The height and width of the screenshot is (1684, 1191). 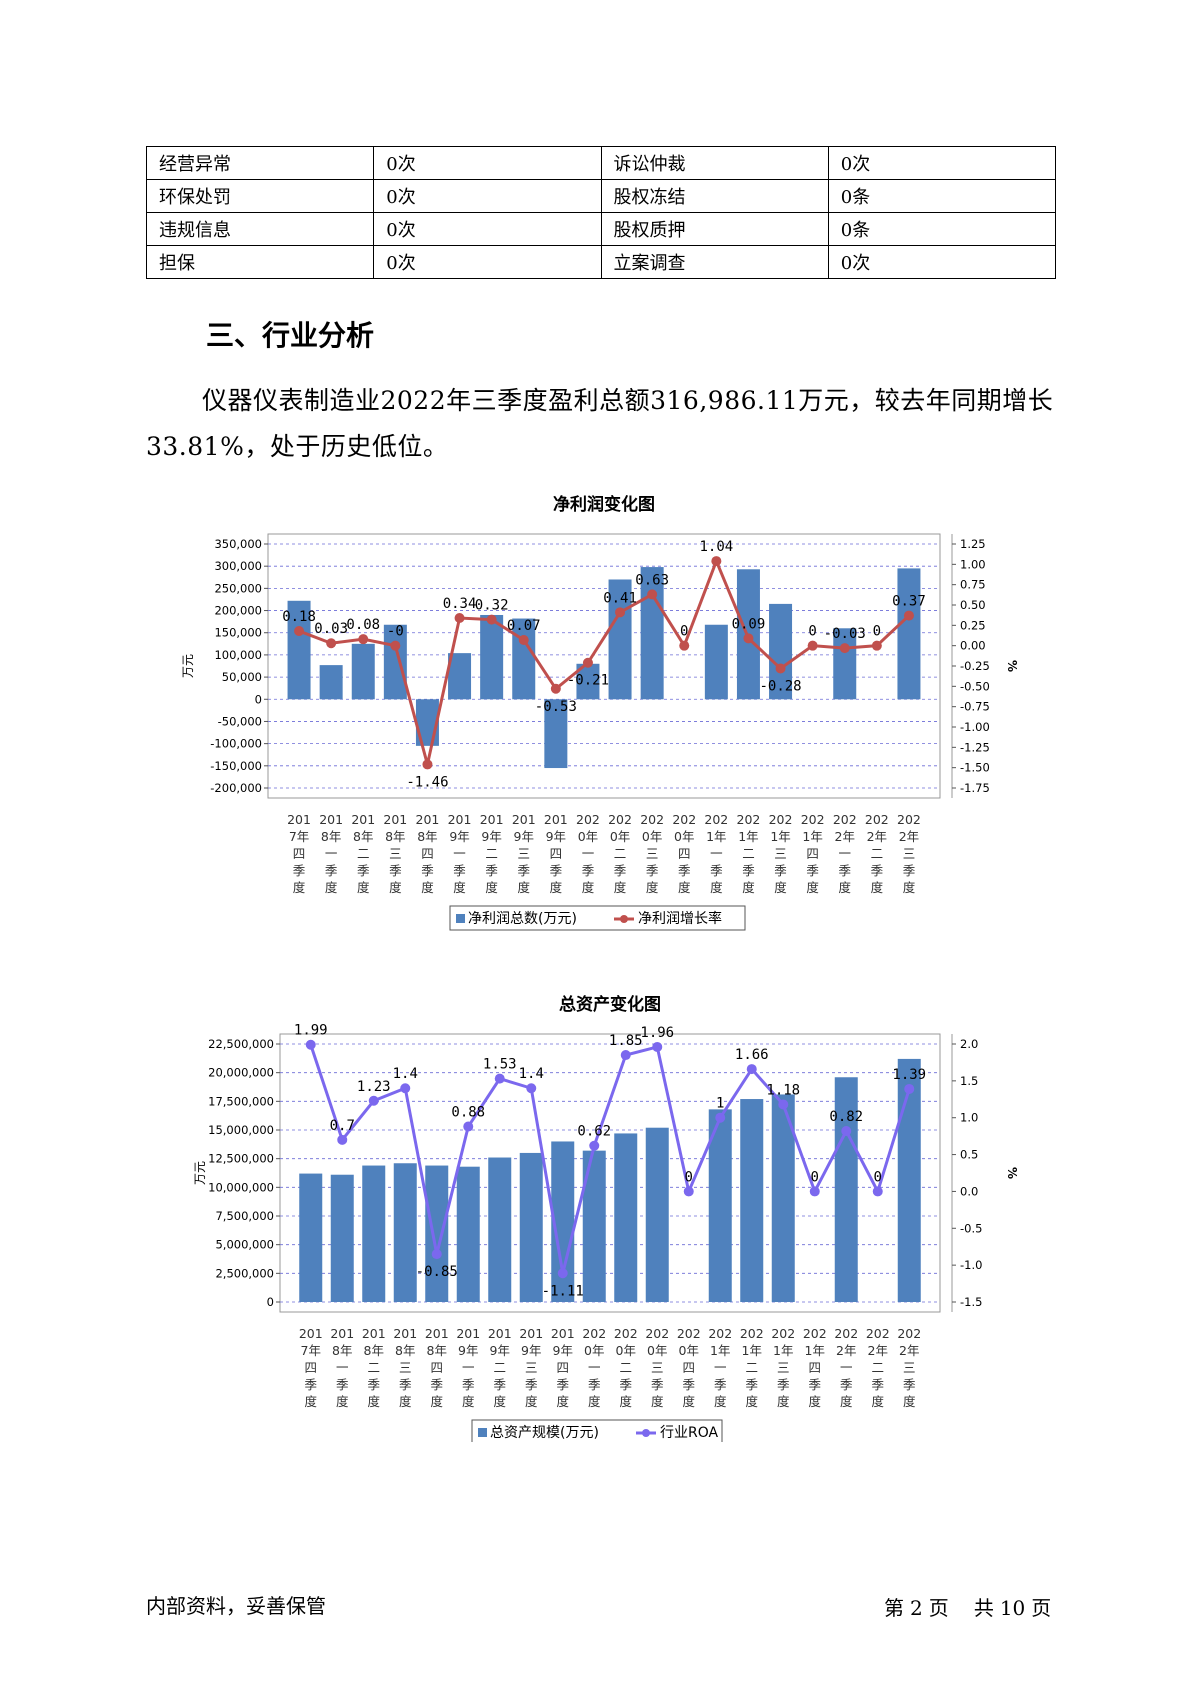 I want to click on y2-tick-label: 1.0, so click(x=969, y=1118).